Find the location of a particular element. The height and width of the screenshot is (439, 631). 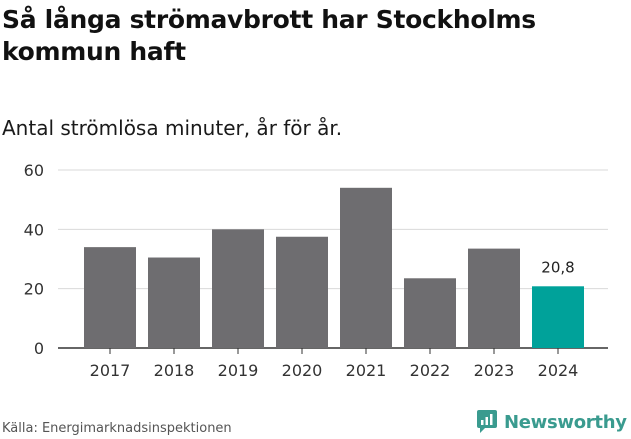

data-labels: 20,8 is located at coordinates (557, 267).